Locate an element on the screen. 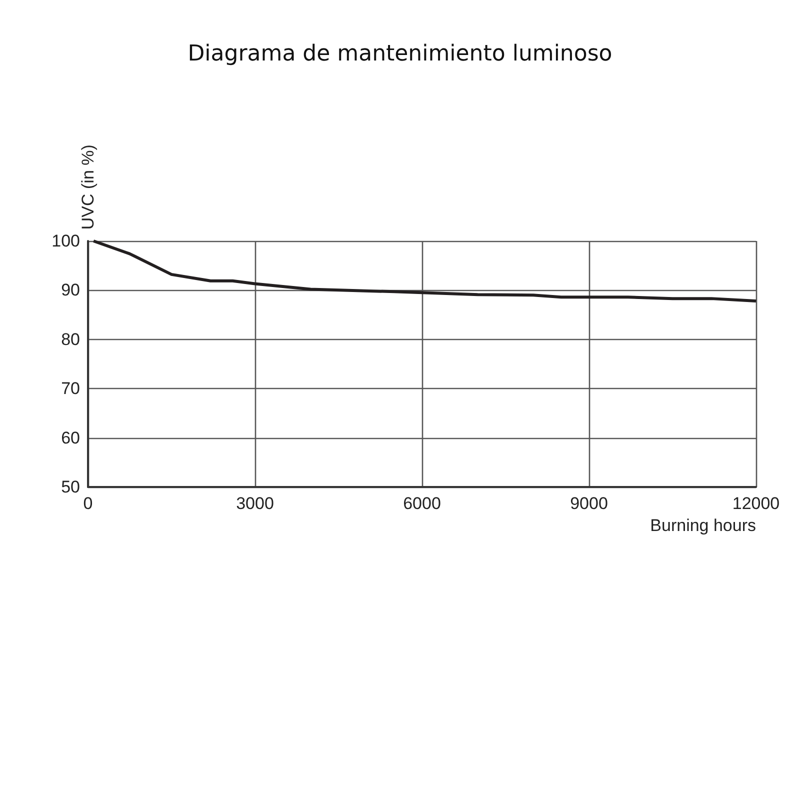 This screenshot has height=800, width=800. y-tick-label: 80 is located at coordinates (70, 339).